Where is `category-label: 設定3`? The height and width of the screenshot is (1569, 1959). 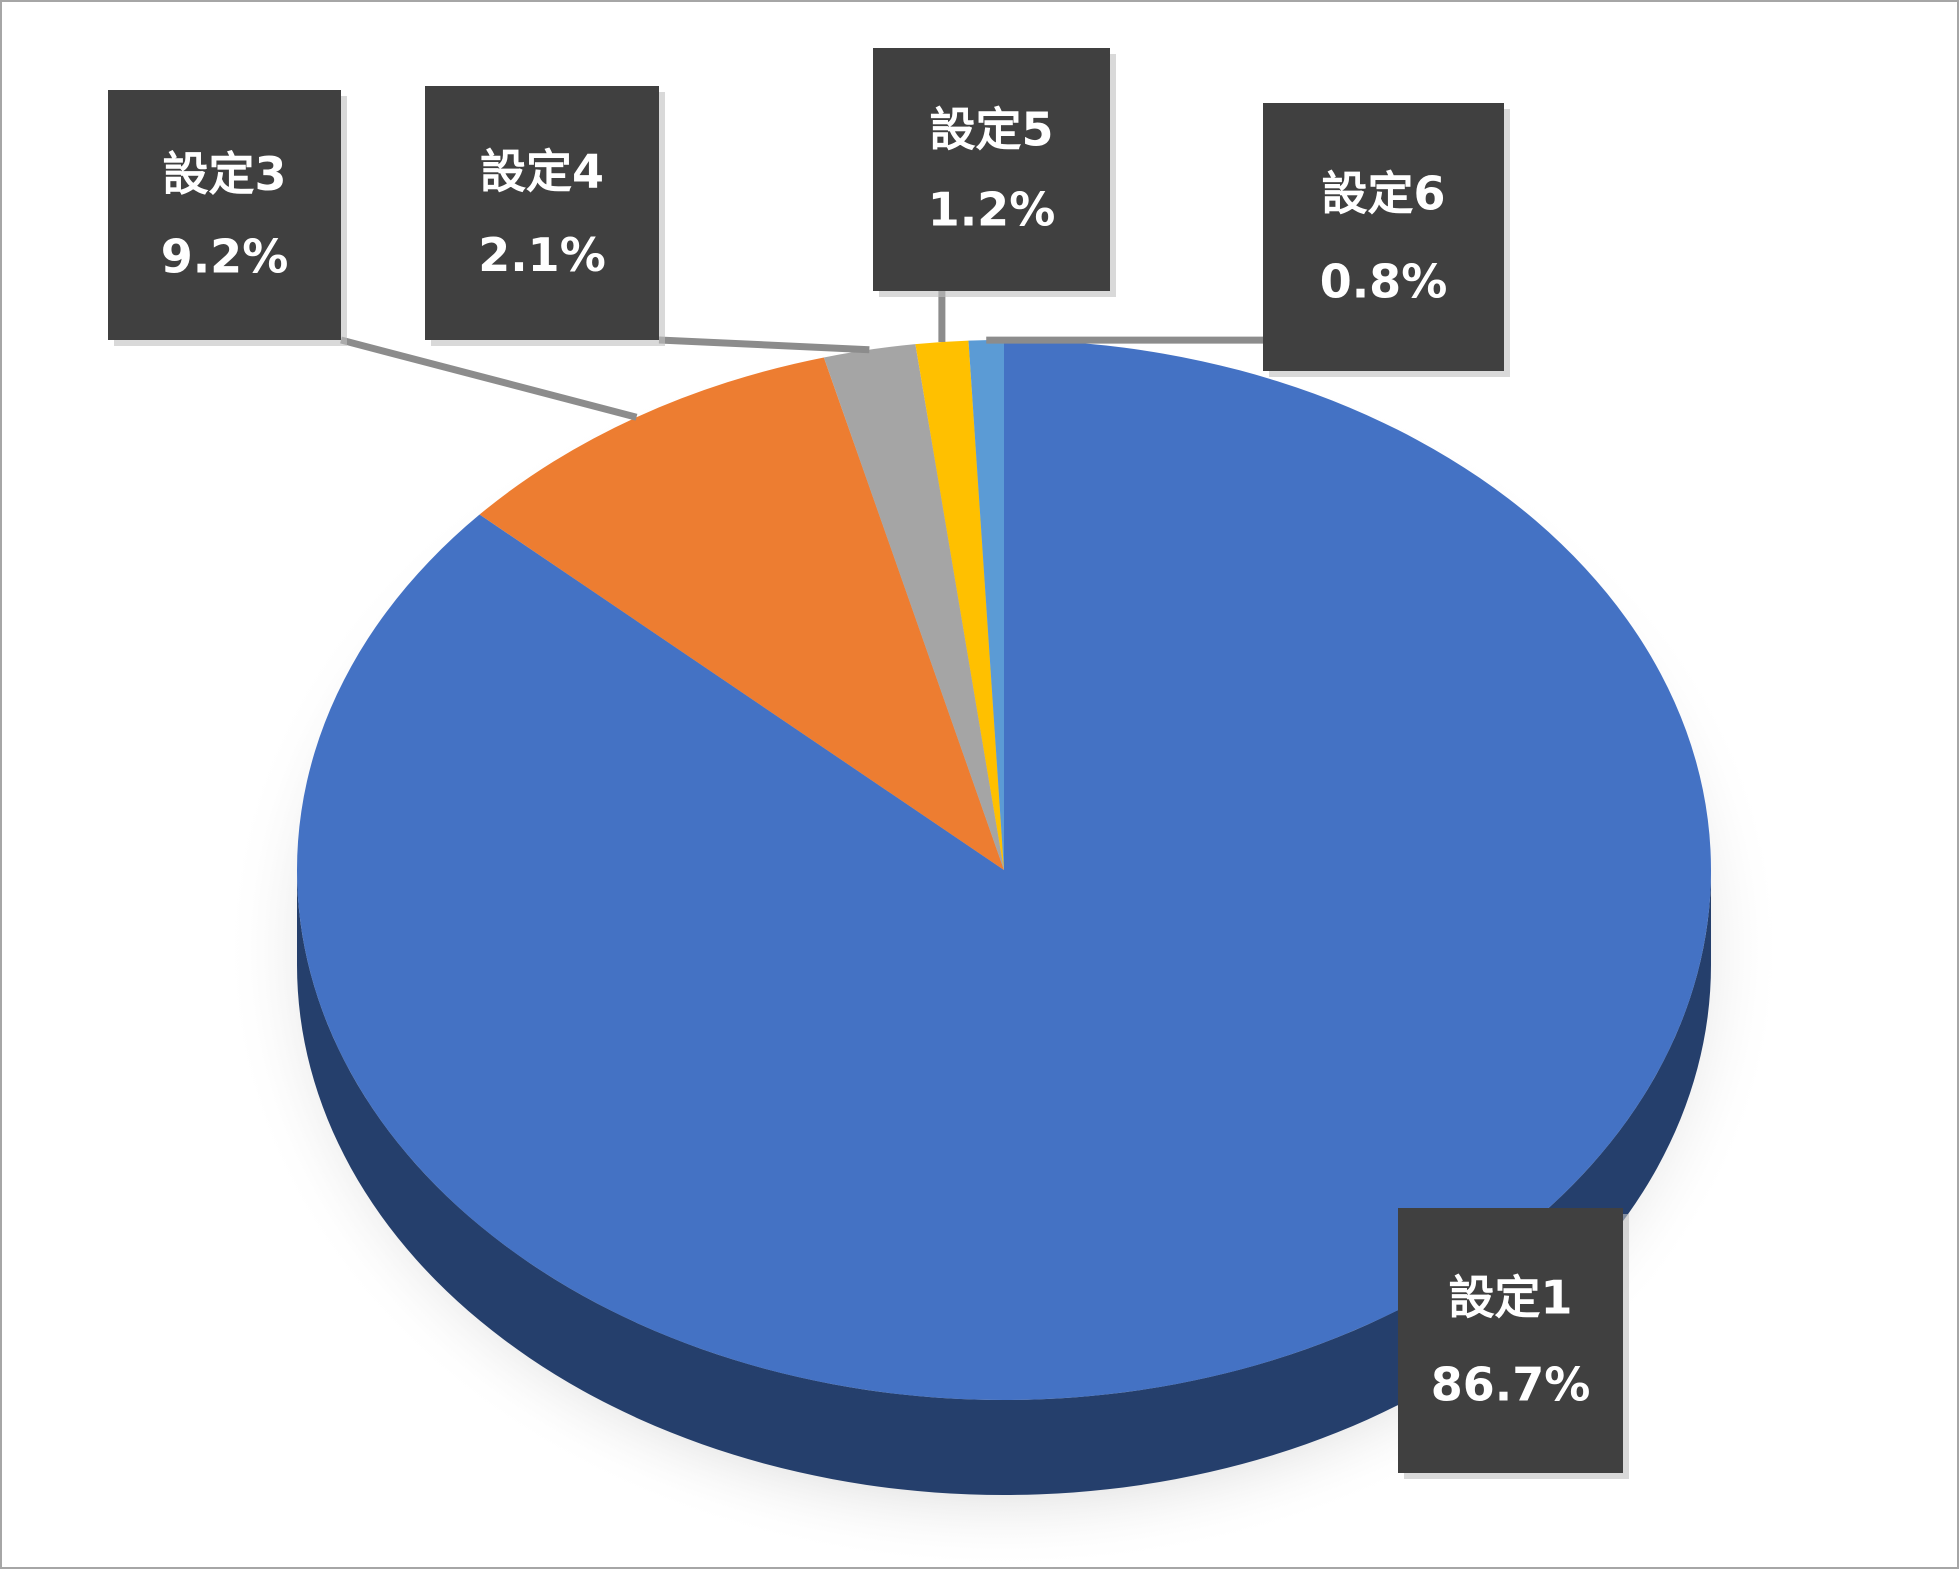 category-label: 設定3 is located at coordinates (224, 174).